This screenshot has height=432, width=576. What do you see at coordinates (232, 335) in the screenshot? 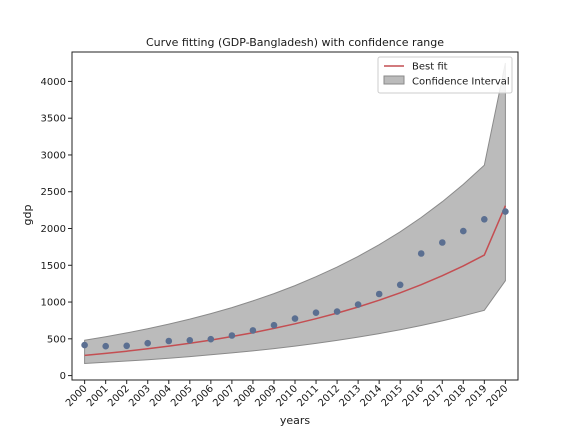
I see `data-point-2007` at bounding box center [232, 335].